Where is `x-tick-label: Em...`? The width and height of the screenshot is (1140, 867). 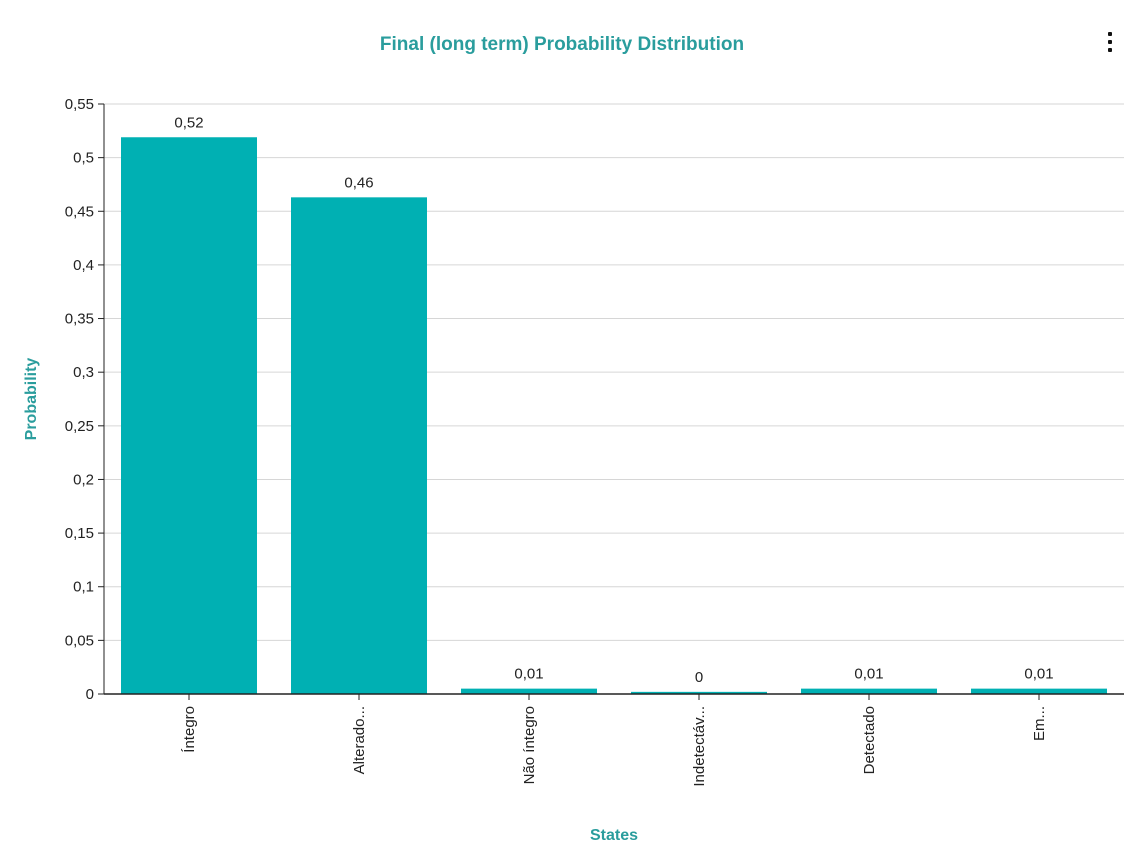
x-tick-label: Em... is located at coordinates (1039, 723).